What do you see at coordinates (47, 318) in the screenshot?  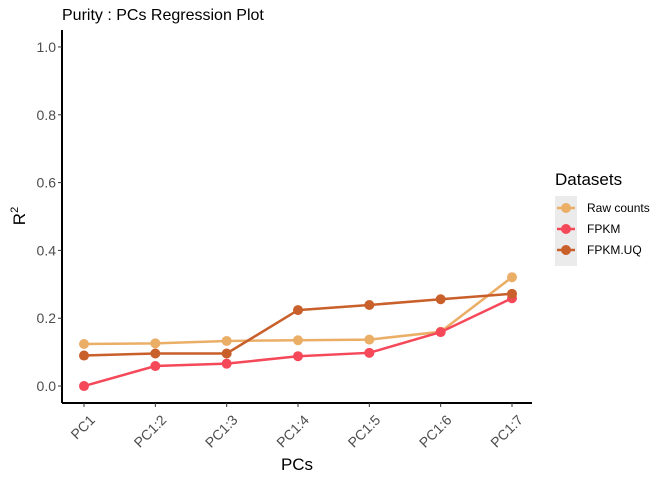 I see `y-tick-label: 0.2` at bounding box center [47, 318].